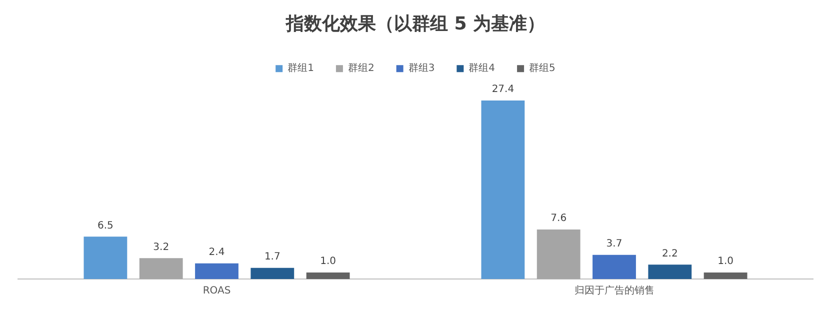  What do you see at coordinates (614, 290) in the screenshot?
I see `x-tick-label: 归因于广告的销售` at bounding box center [614, 290].